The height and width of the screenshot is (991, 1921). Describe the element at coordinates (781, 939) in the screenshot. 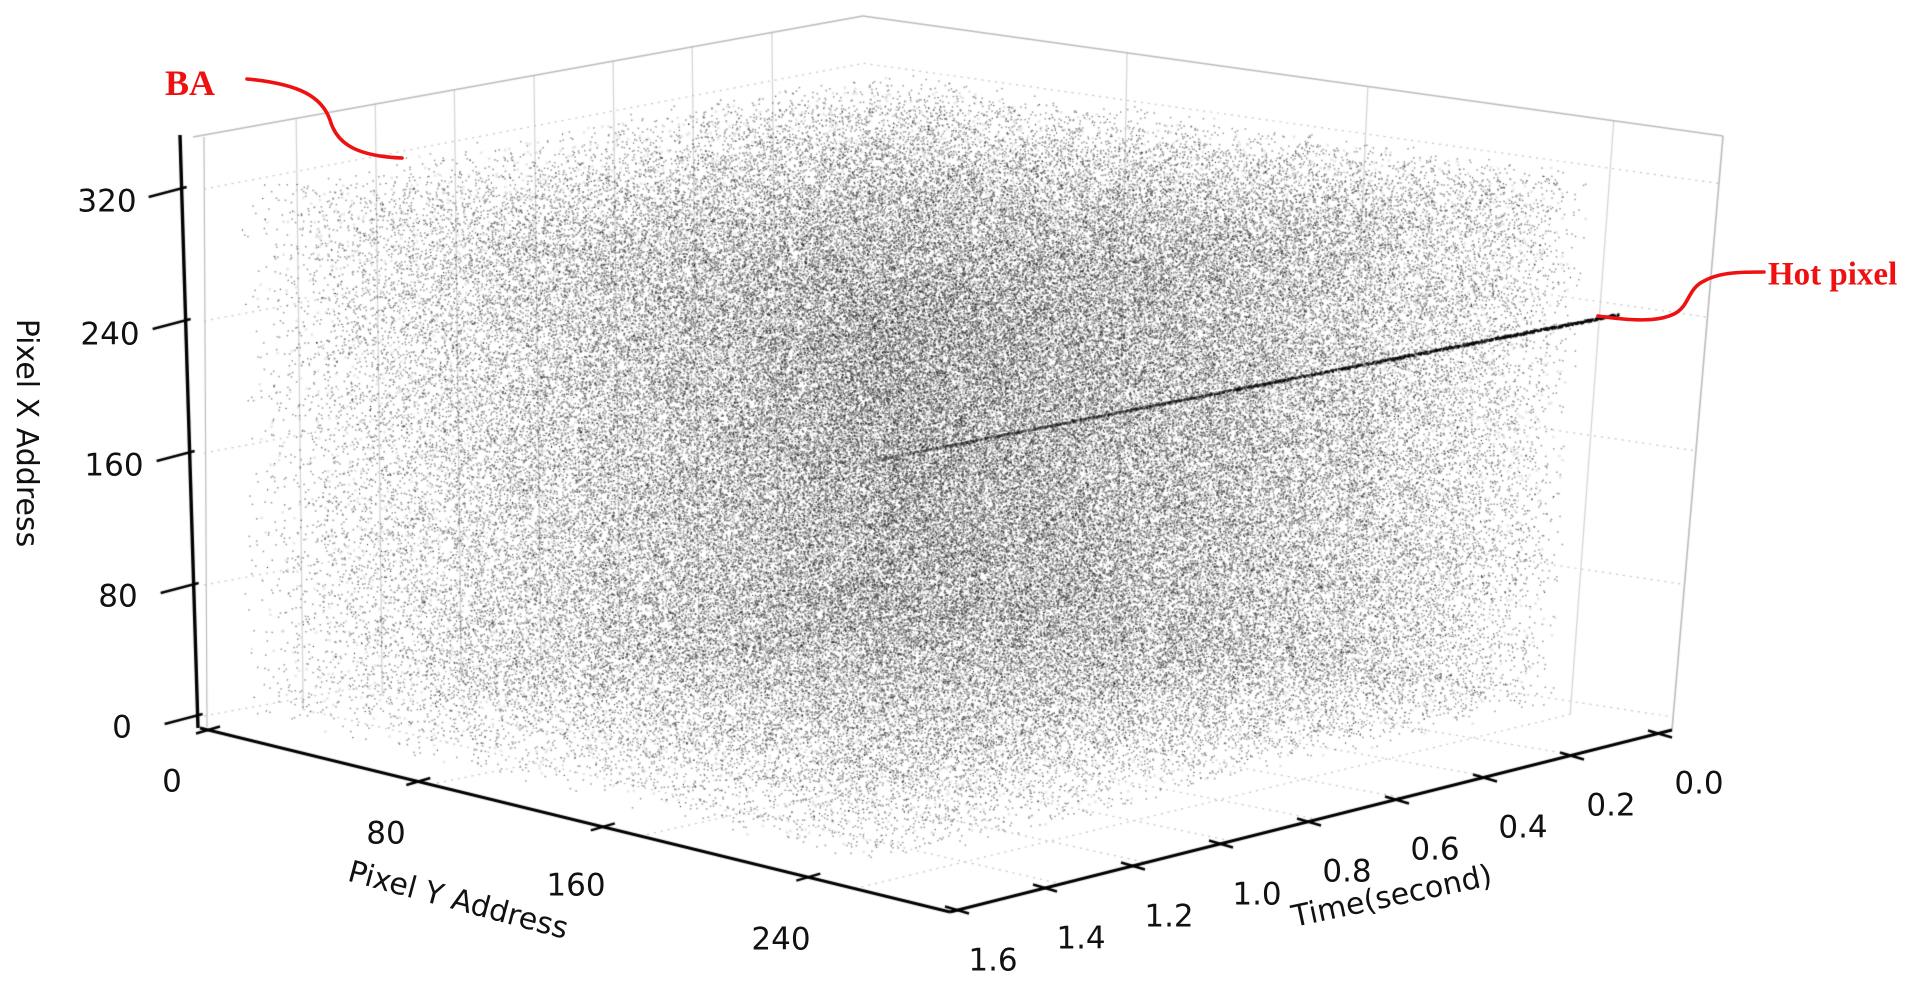

I see `pixel-y-tick-label: 240` at that location.